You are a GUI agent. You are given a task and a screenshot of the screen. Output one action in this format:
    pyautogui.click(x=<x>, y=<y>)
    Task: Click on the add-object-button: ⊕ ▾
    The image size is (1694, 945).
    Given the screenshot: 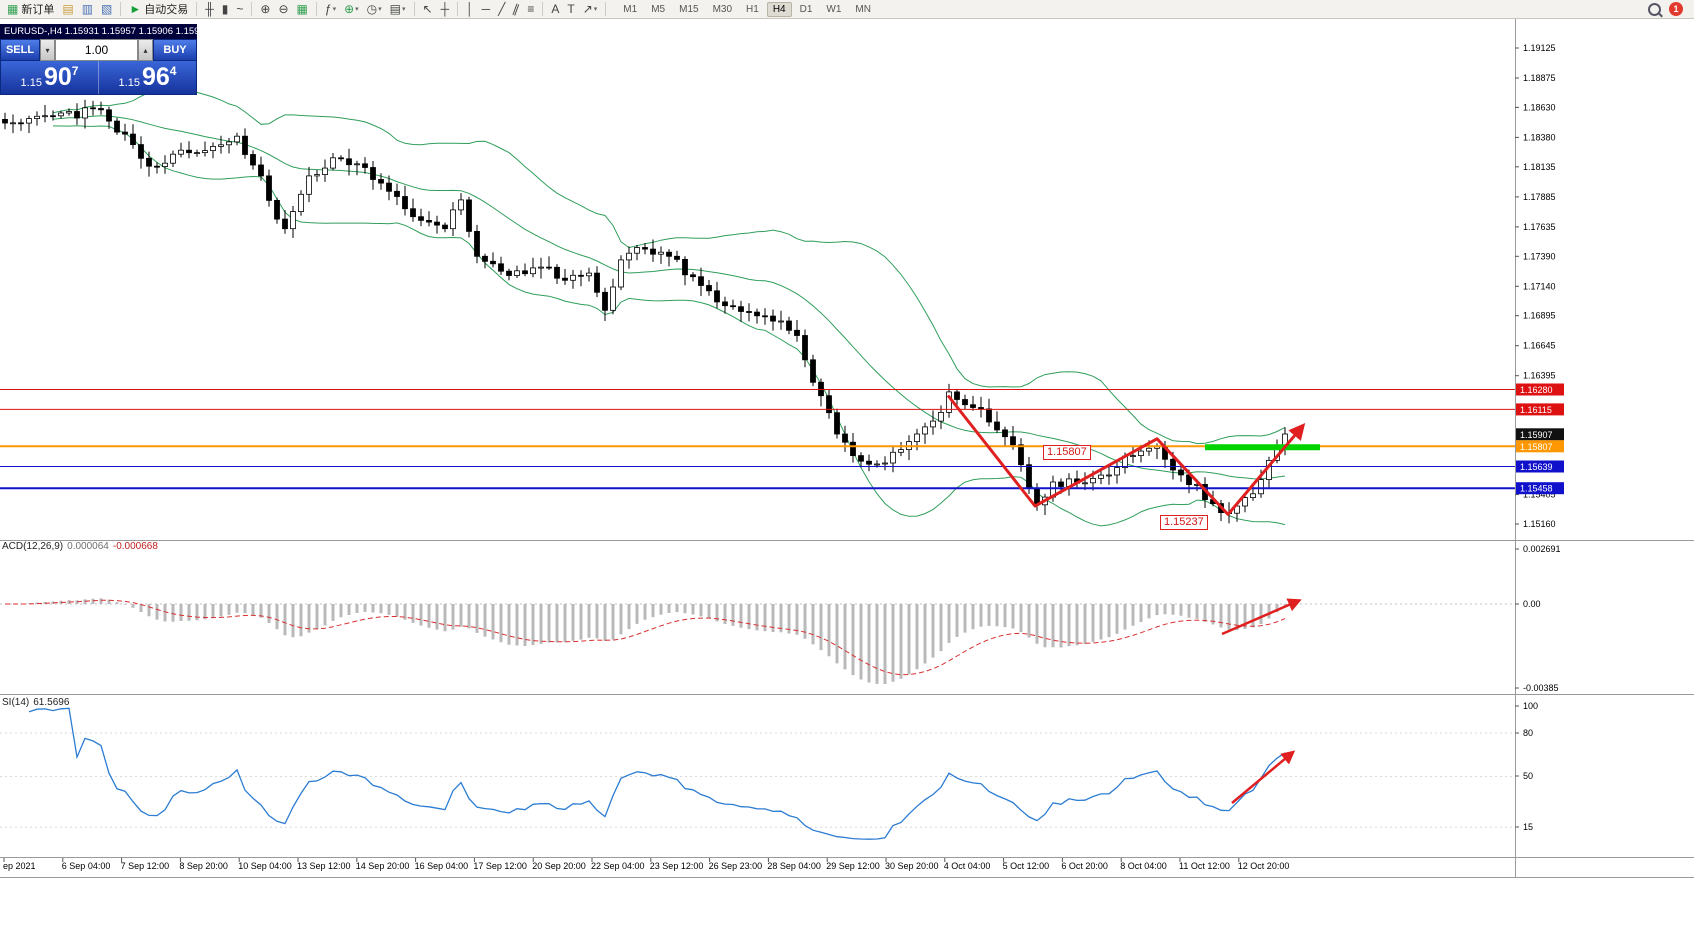 What is the action you would take?
    pyautogui.click(x=351, y=9)
    